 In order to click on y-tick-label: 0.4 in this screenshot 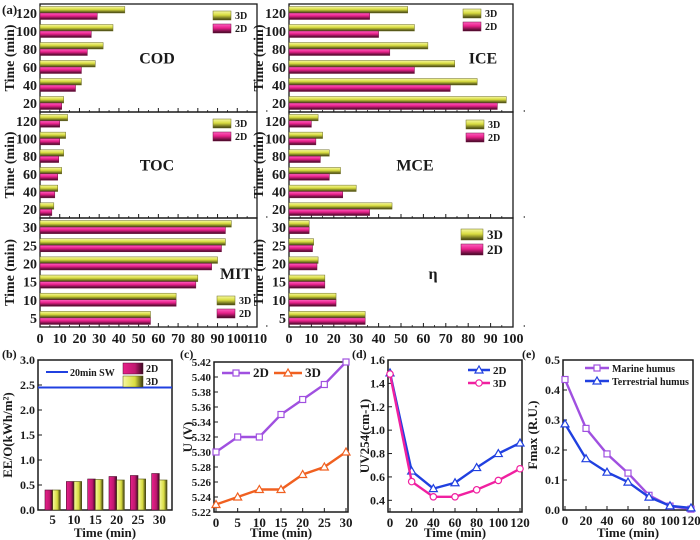, I will do `click(552, 390)`.